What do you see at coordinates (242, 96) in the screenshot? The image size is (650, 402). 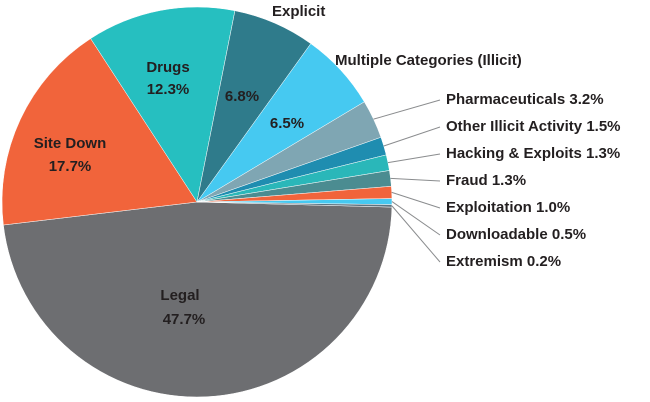 I see `value-label: 6.8%` at bounding box center [242, 96].